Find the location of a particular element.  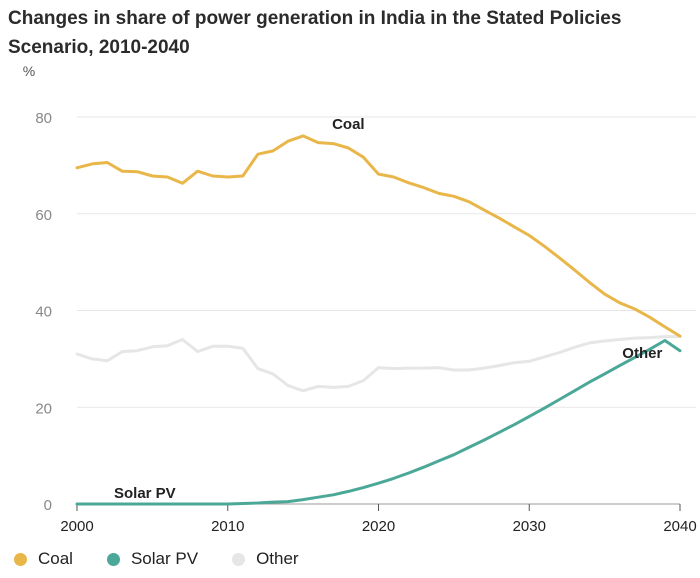

series-label-other: Other is located at coordinates (642, 353).